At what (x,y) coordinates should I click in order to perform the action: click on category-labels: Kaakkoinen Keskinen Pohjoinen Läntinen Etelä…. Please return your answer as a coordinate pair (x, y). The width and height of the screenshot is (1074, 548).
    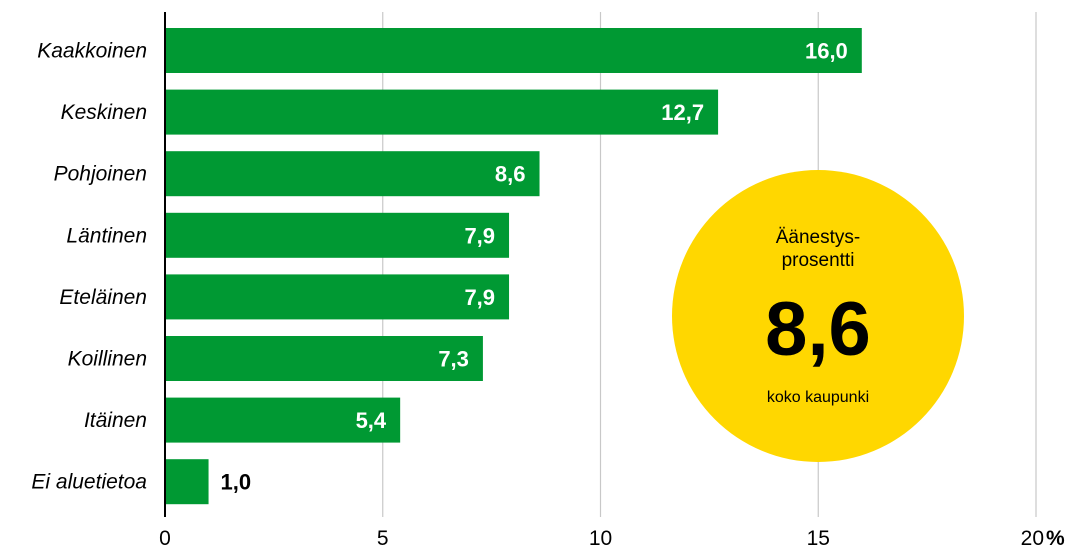
    Looking at the image, I should click on (89, 267).